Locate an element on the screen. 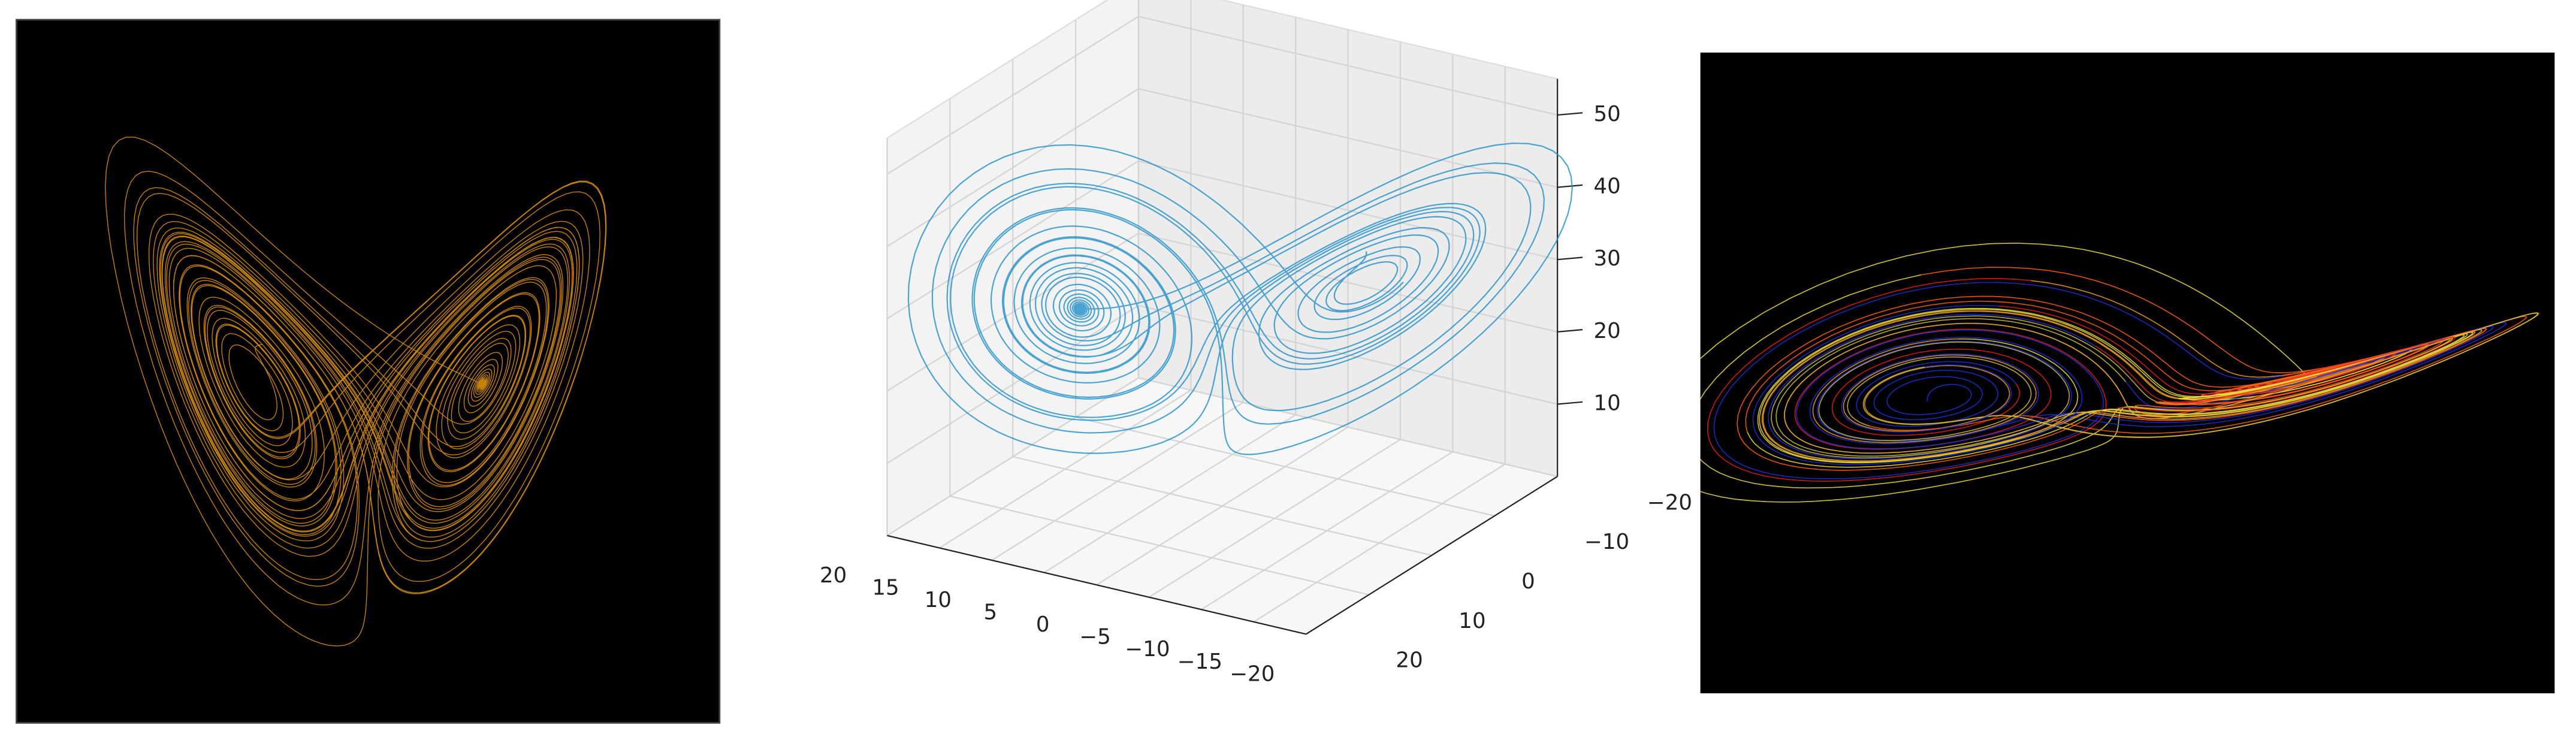 The image size is (2576, 737). attractor-left is located at coordinates (356, 392).